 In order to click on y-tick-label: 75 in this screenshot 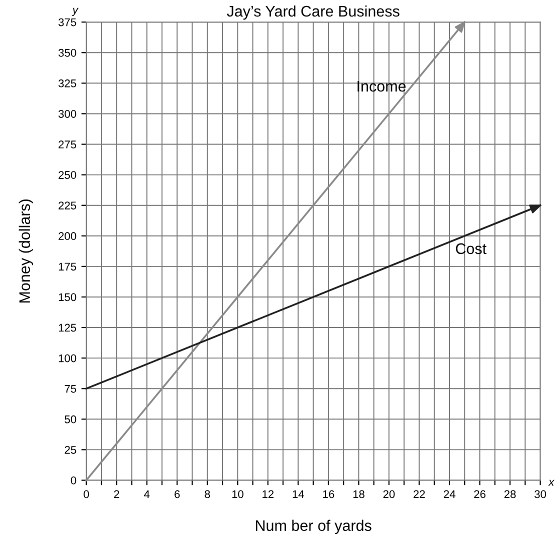, I will do `click(70, 388)`.